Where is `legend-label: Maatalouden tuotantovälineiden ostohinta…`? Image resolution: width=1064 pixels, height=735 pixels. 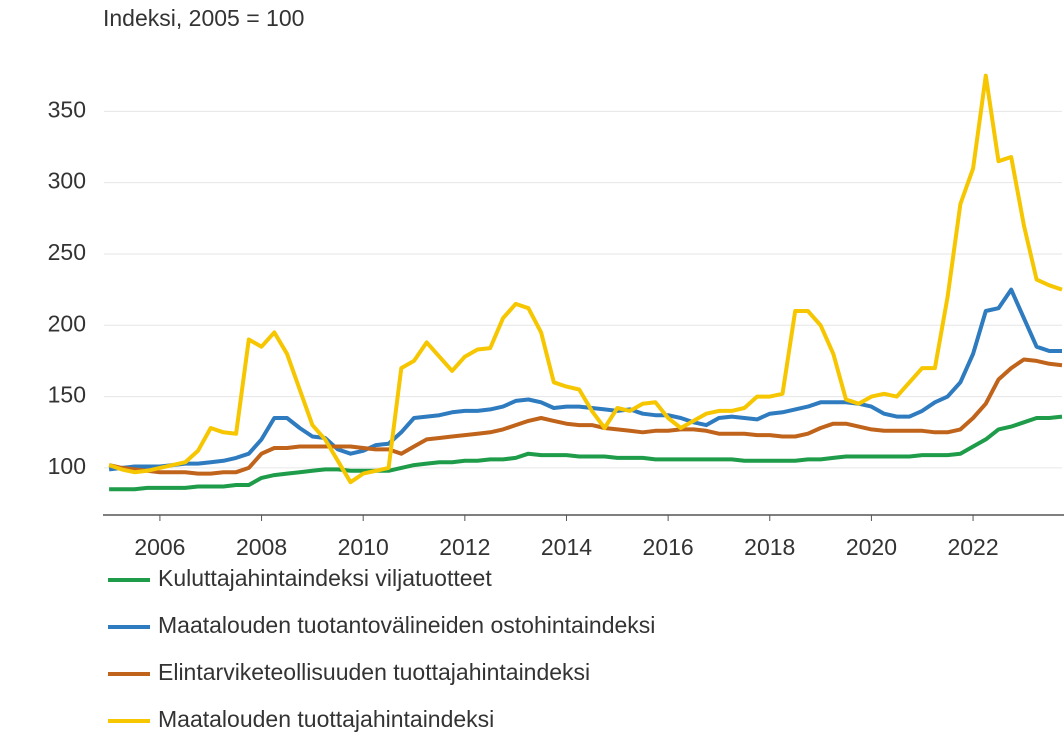
legend-label: Maatalouden tuotantovälineiden ostohinta… is located at coordinates (406, 625).